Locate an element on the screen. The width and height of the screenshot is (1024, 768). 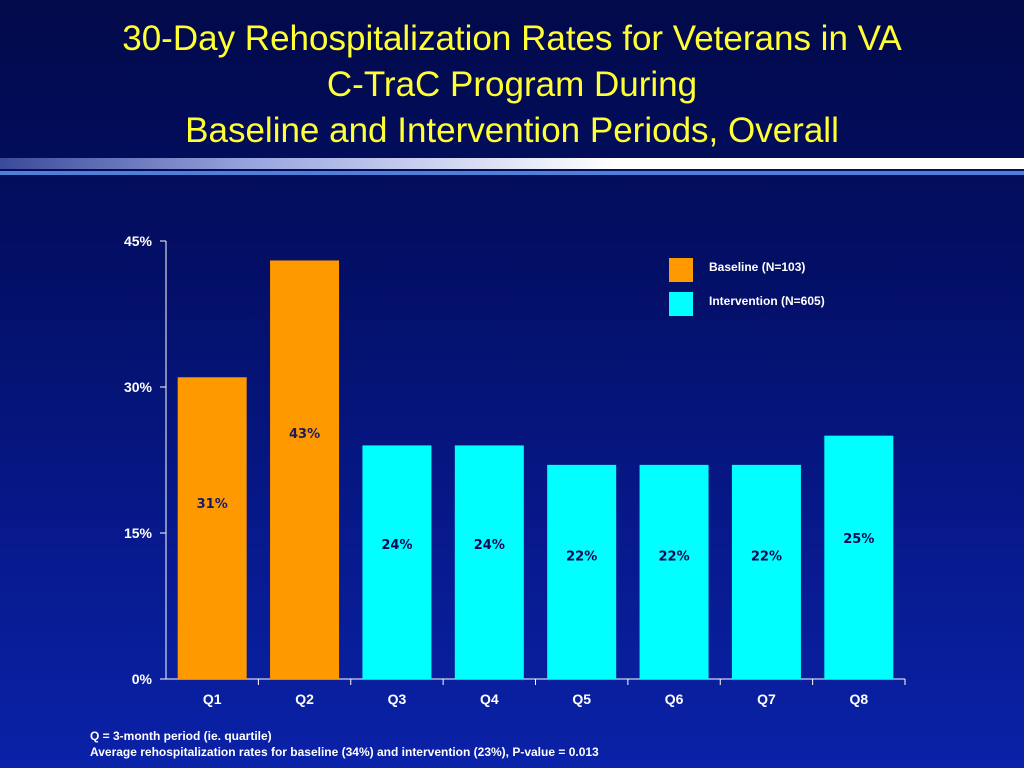
bar-q7 is located at coordinates (766, 571).